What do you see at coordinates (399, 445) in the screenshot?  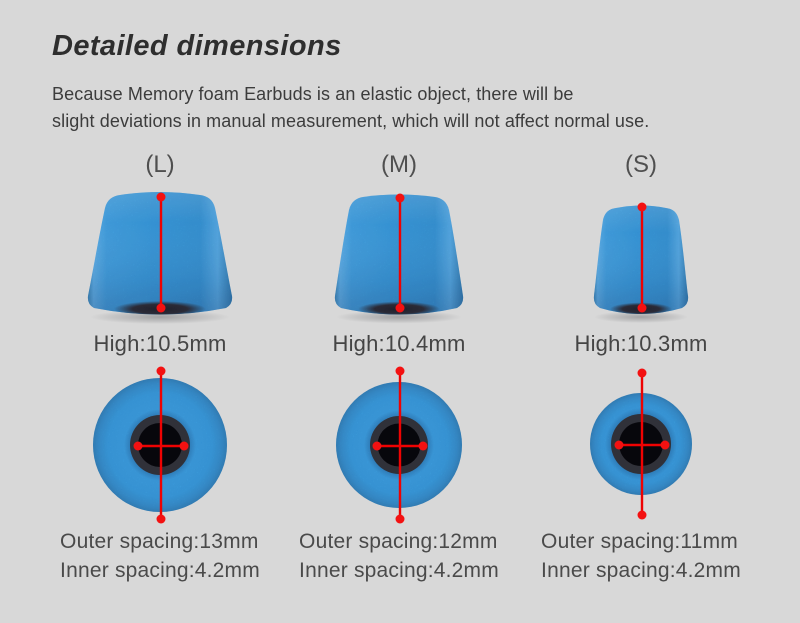 I see `earbud-top-view-m` at bounding box center [399, 445].